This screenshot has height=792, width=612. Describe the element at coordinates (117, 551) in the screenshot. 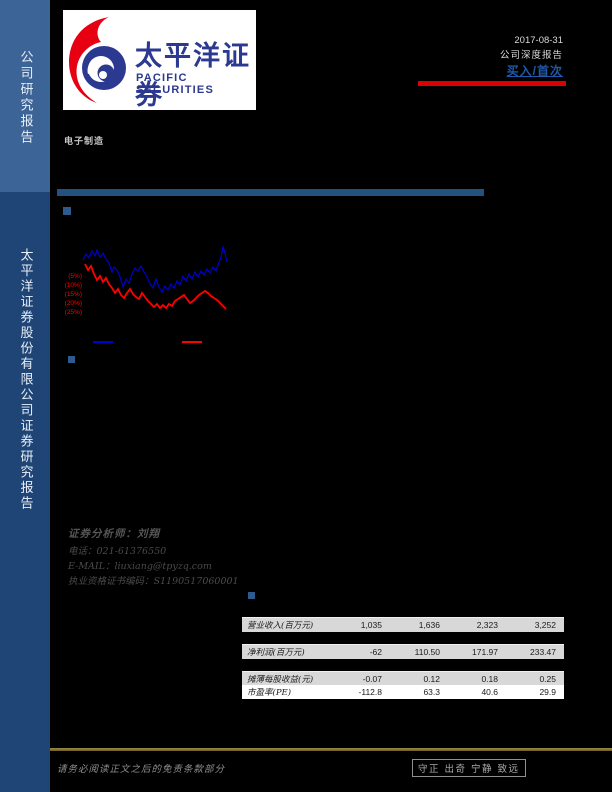

I see `analyst-phone: 电话：021-61376550` at that location.